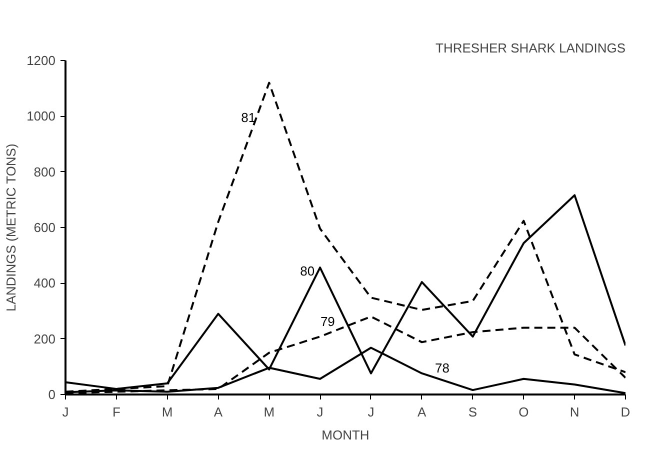 The image size is (646, 449). What do you see at coordinates (531, 48) in the screenshot?
I see `chart-title: THRESHER SHARK LANDINGS` at bounding box center [531, 48].